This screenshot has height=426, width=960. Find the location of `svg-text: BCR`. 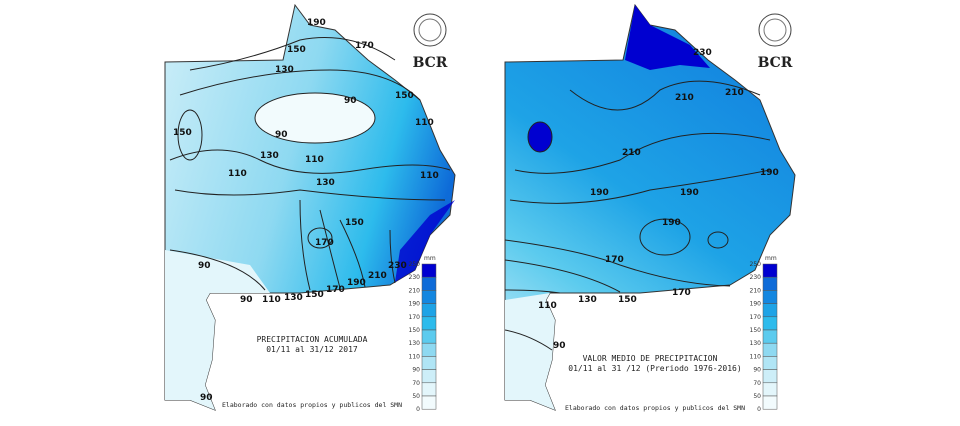

svg-text: BCR is located at coordinates (430, 63).